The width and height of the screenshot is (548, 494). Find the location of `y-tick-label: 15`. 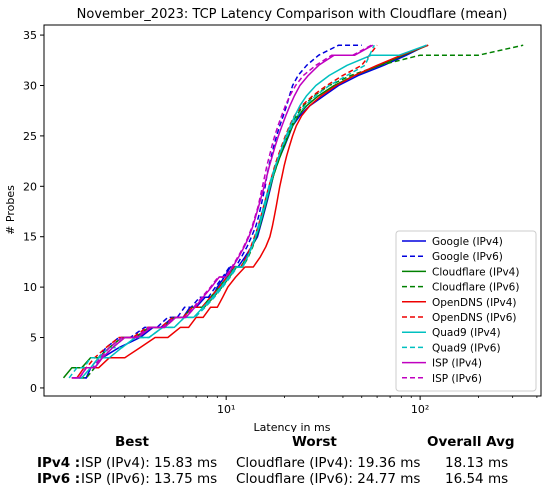

y-tick-label: 15 is located at coordinates (30, 237).